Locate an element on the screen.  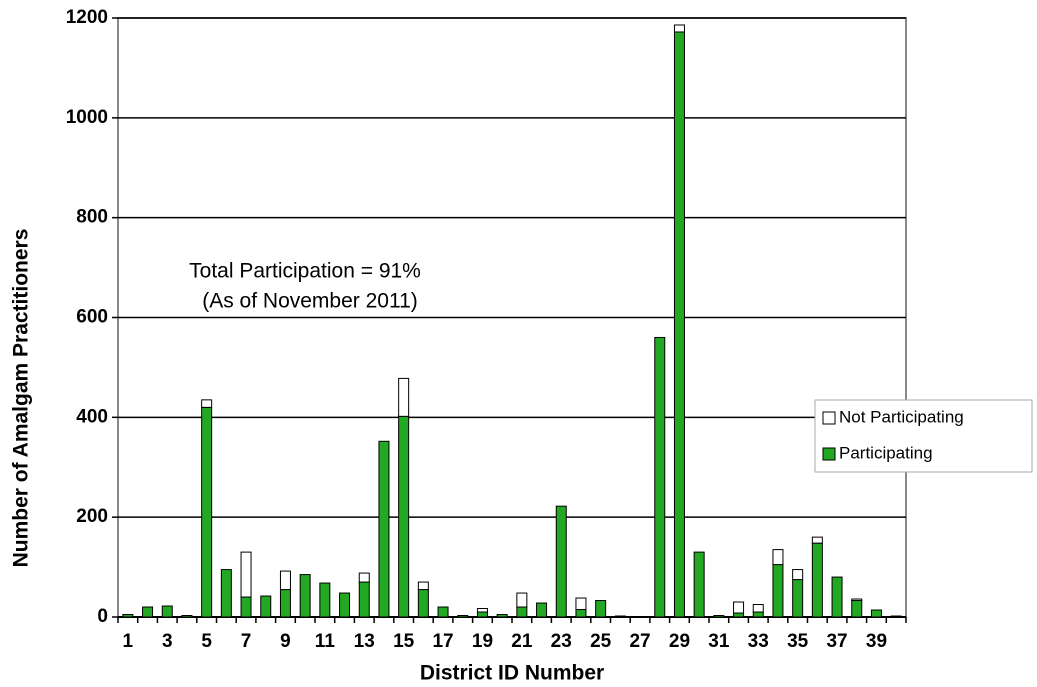
x-tick-label: 31 is located at coordinates (719, 641).